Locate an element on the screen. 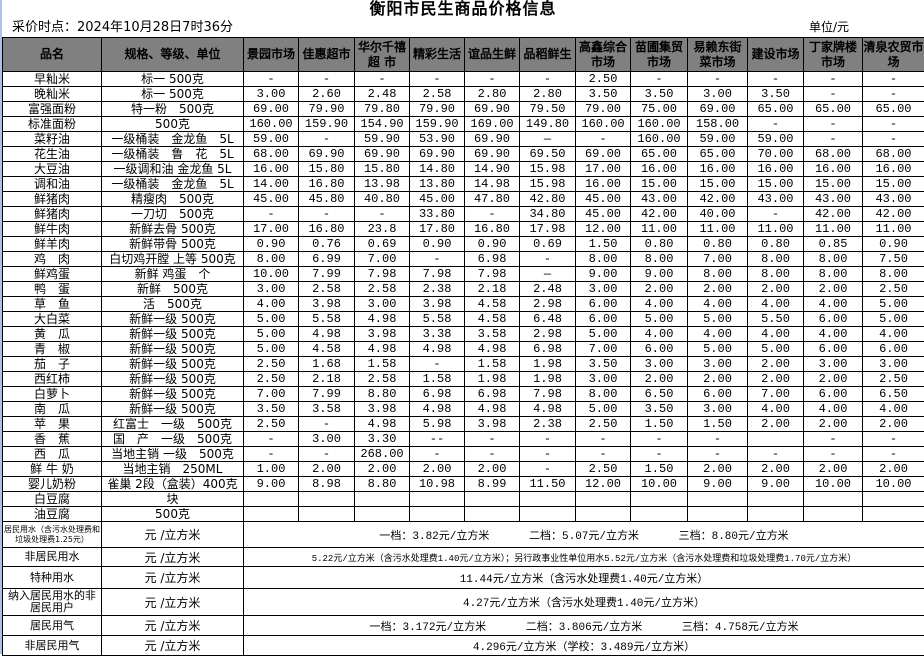 This screenshot has height=656, width=924. price-cell: 14.00 is located at coordinates (271, 184).